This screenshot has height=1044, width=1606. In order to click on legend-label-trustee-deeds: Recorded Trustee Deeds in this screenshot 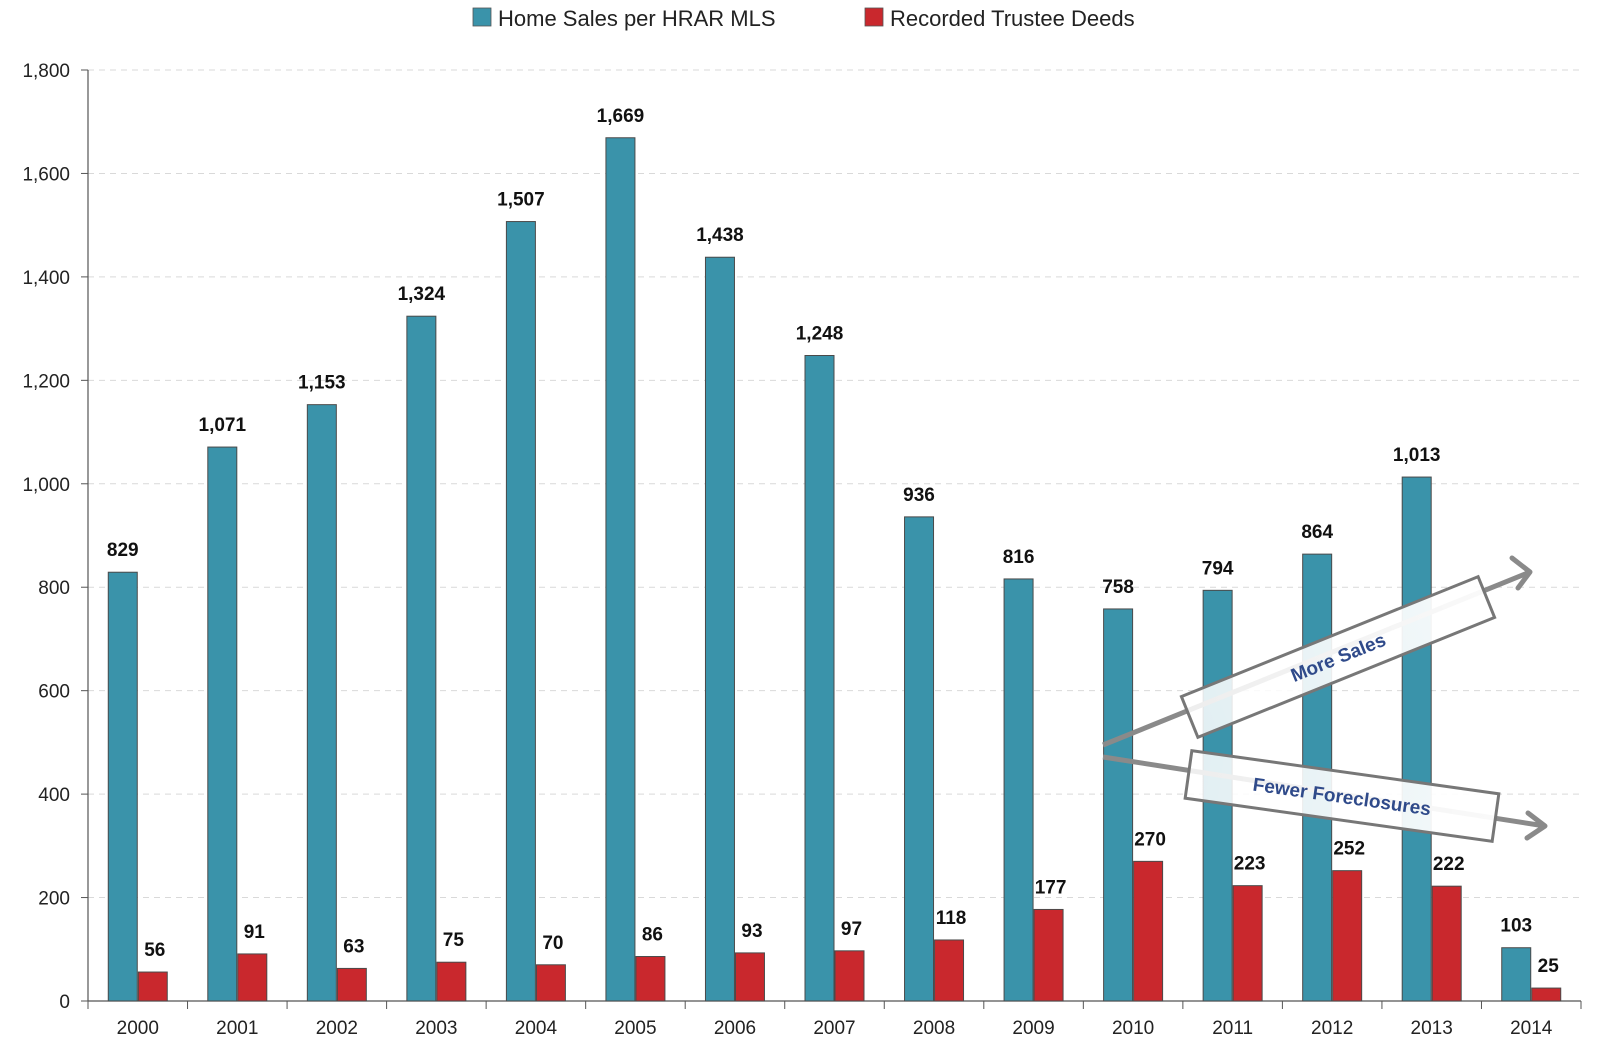, I will do `click(1012, 18)`.